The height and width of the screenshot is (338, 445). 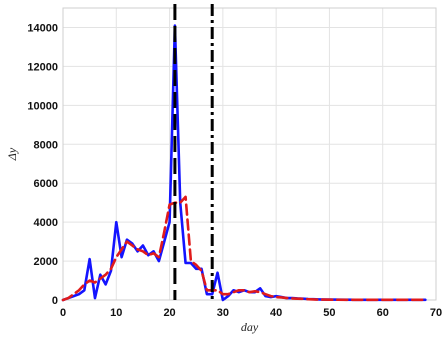 What do you see at coordinates (276, 313) in the screenshot?
I see `x-tick-label-4: 40` at bounding box center [276, 313].